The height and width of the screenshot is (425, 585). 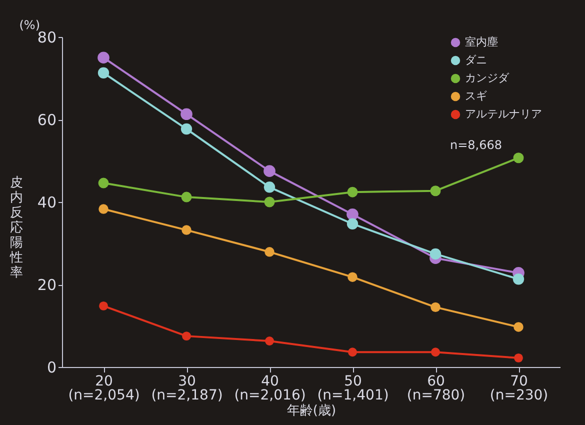 What do you see at coordinates (46, 120) in the screenshot?
I see `y-tick-label: 60` at bounding box center [46, 120].